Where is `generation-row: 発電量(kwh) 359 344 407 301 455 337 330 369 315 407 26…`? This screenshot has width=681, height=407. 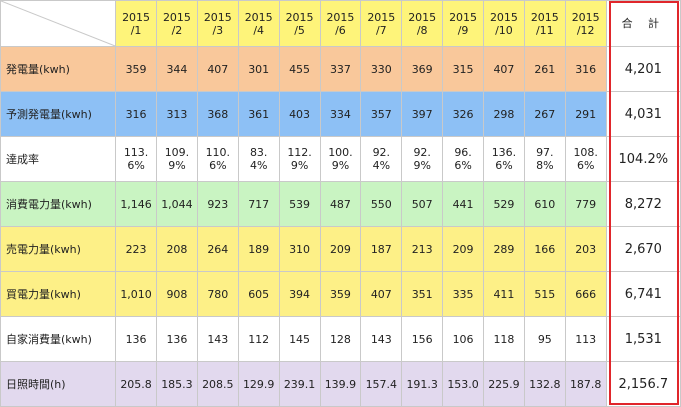 generation-row: 発電量(kwh) 359 344 407 301 455 337 330 369 315 407 26… is located at coordinates (340, 69).